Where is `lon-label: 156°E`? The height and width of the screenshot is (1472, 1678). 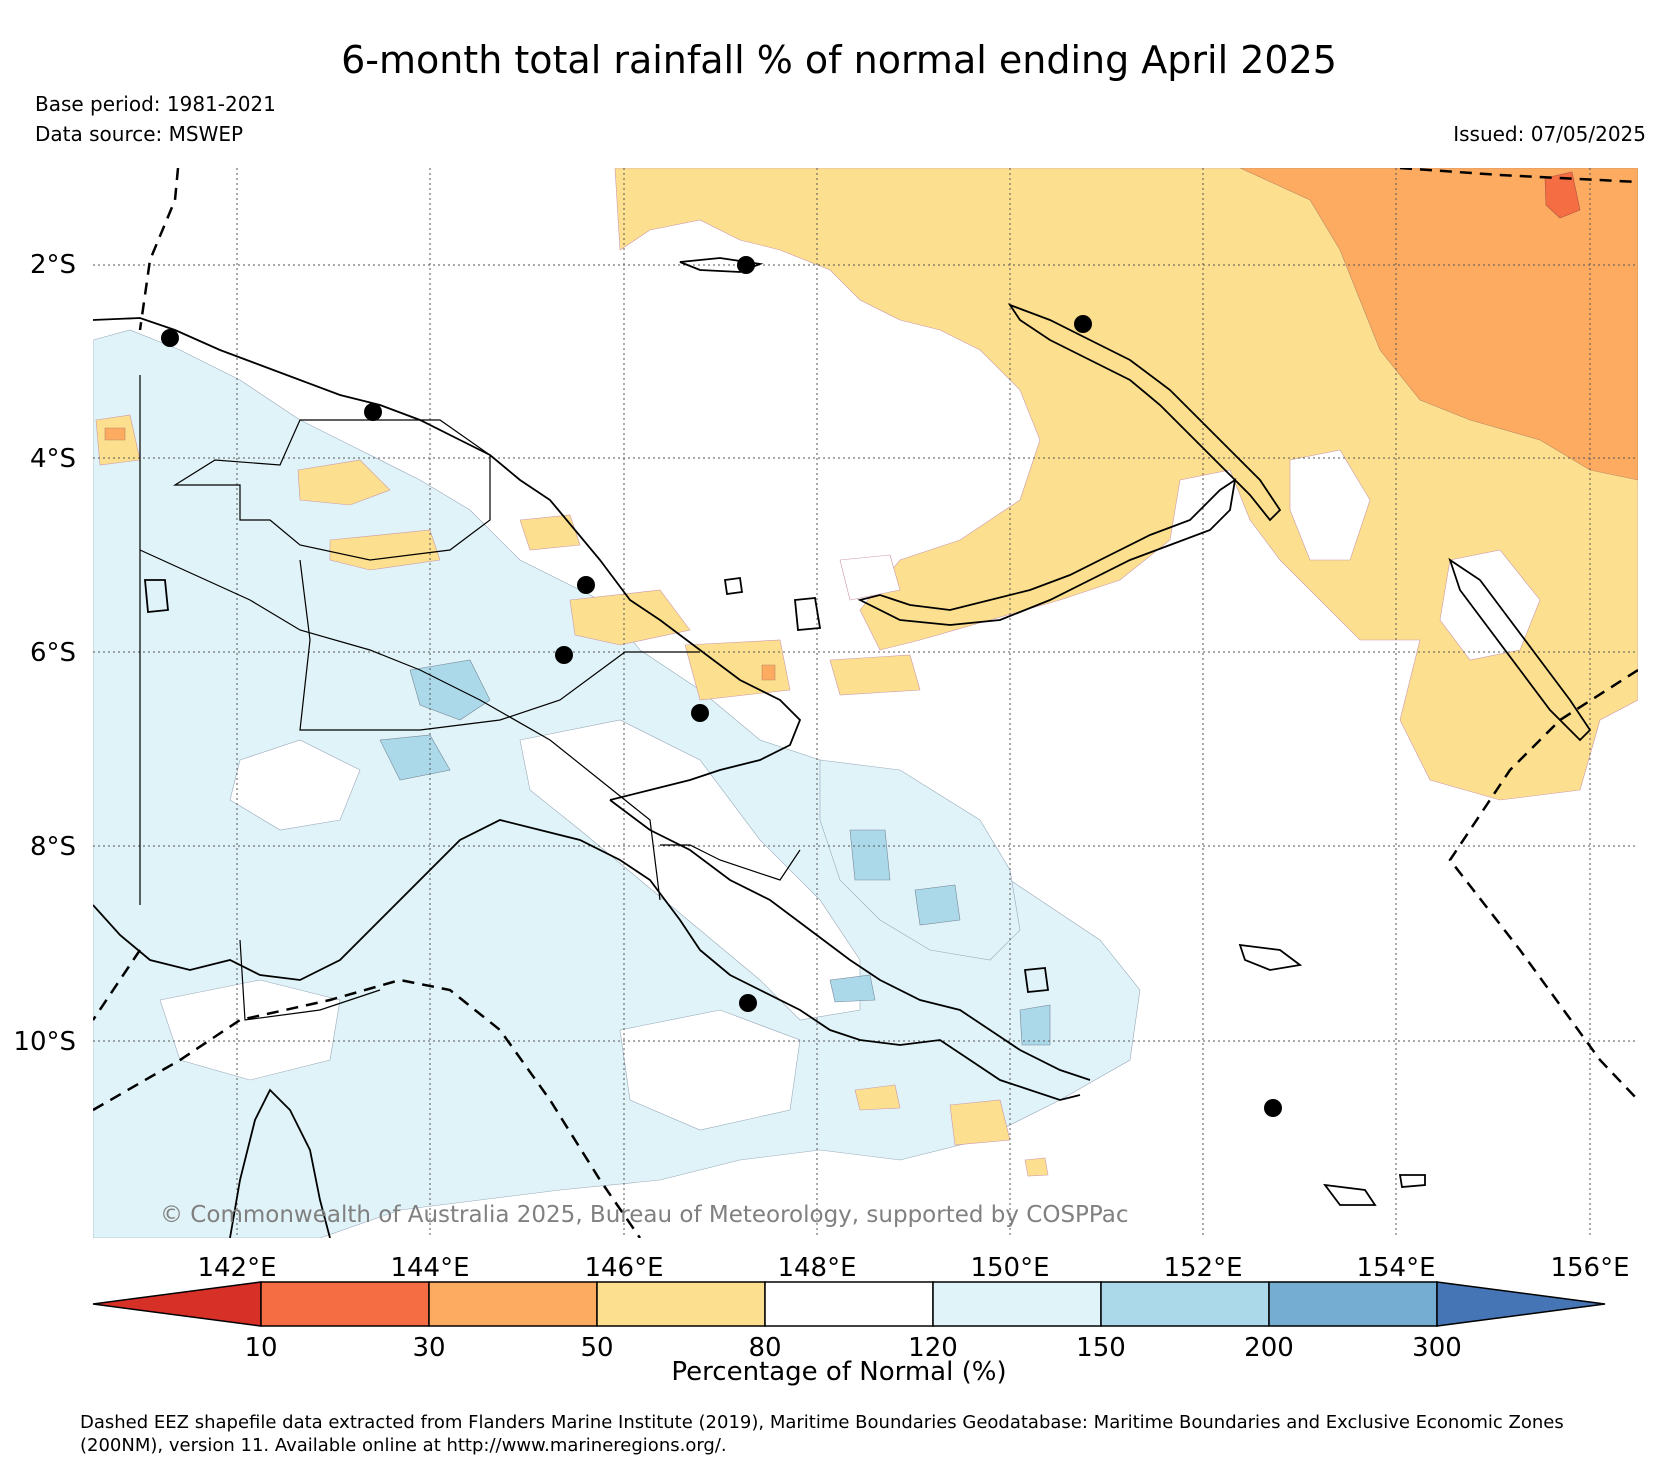 lon-label: 156°E is located at coordinates (1589, 1268).